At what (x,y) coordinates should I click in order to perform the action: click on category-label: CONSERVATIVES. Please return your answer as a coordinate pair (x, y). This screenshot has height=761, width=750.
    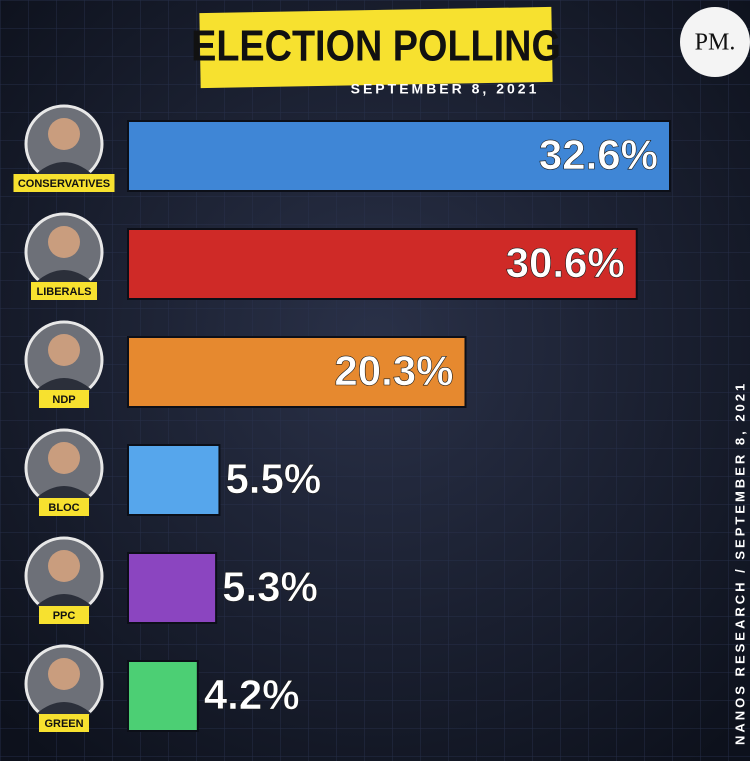
    Looking at the image, I should click on (64, 184).